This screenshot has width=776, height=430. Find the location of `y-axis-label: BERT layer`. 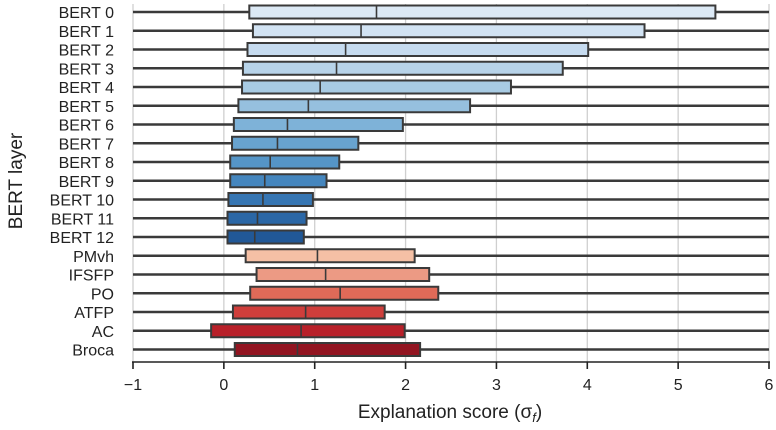

y-axis-label: BERT layer is located at coordinates (16, 180).